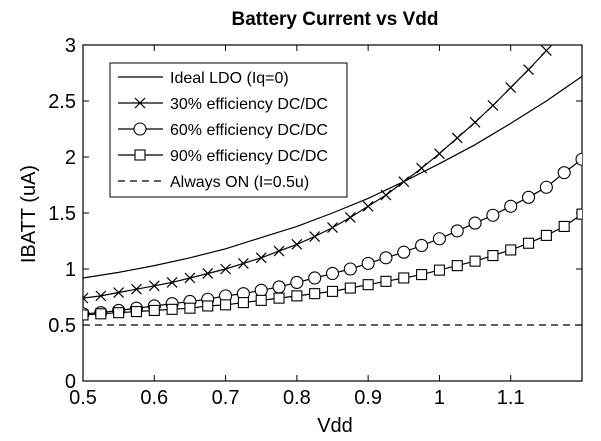 This screenshot has height=441, width=601. Describe the element at coordinates (70, 382) in the screenshot. I see `y-tick-label: 0` at that location.